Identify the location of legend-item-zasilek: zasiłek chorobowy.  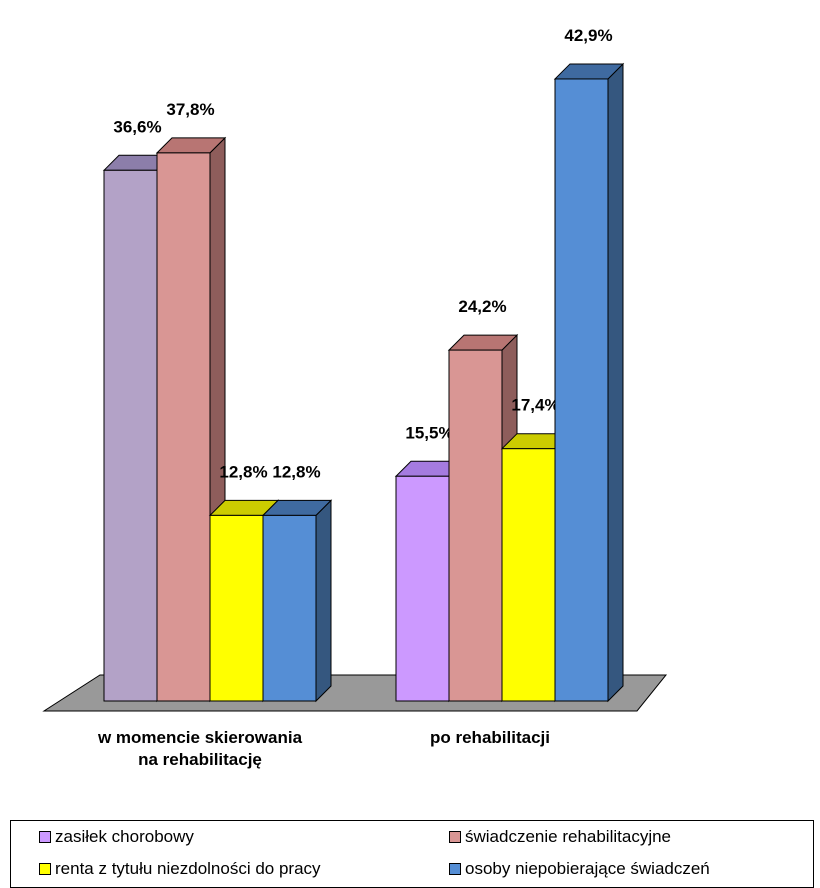
(116, 837).